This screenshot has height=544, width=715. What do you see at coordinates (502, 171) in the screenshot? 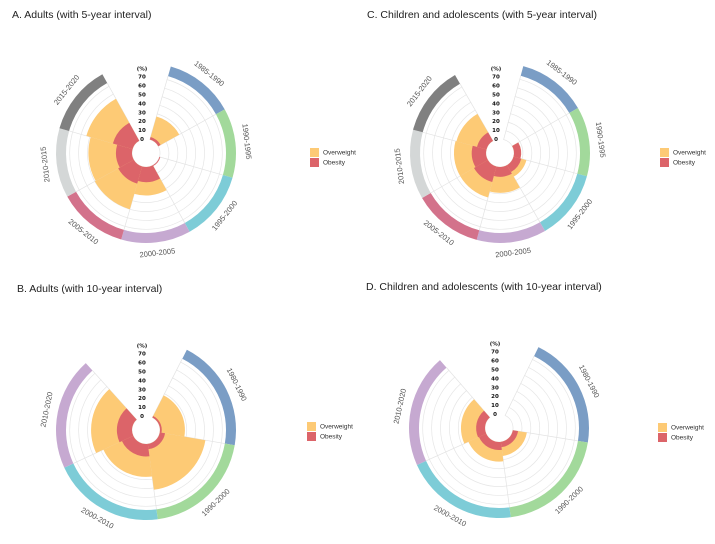
I see `bar-obesity-2000-2005` at bounding box center [502, 171].